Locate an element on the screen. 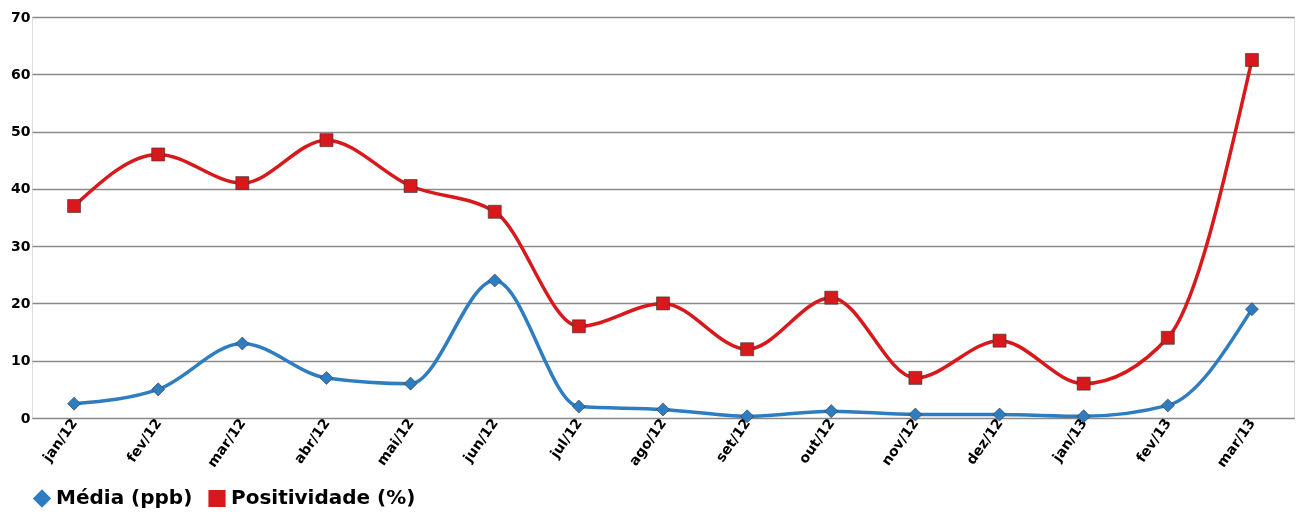  y-tick-label: 10 is located at coordinates (21, 360).